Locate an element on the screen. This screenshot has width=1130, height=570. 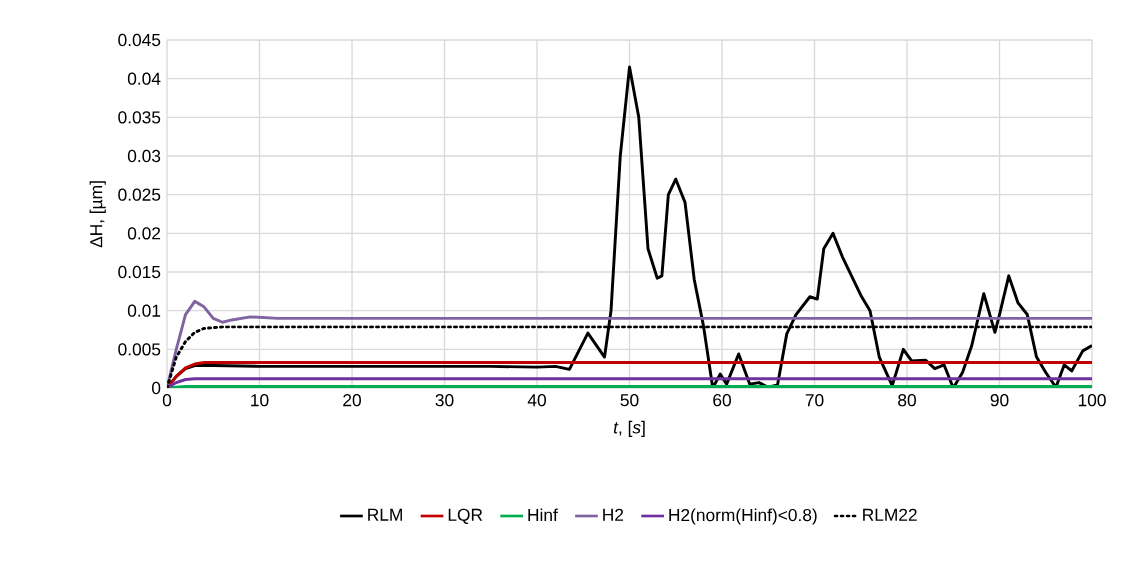
x-tick-label: 40 is located at coordinates (536, 400).